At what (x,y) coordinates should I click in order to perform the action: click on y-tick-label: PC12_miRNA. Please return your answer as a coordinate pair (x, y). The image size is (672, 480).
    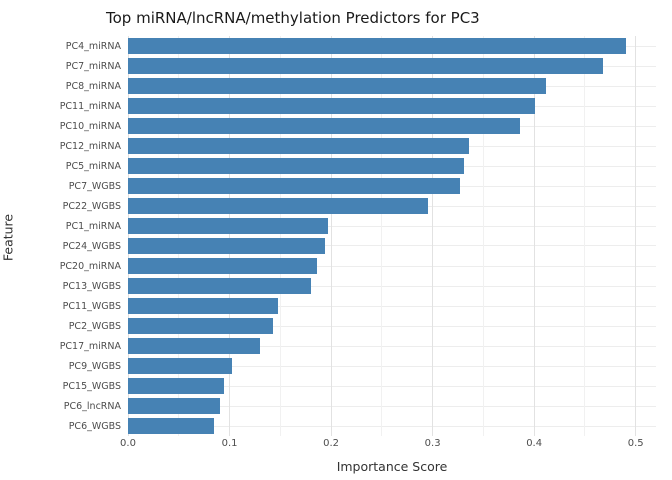
    Looking at the image, I should click on (90, 146).